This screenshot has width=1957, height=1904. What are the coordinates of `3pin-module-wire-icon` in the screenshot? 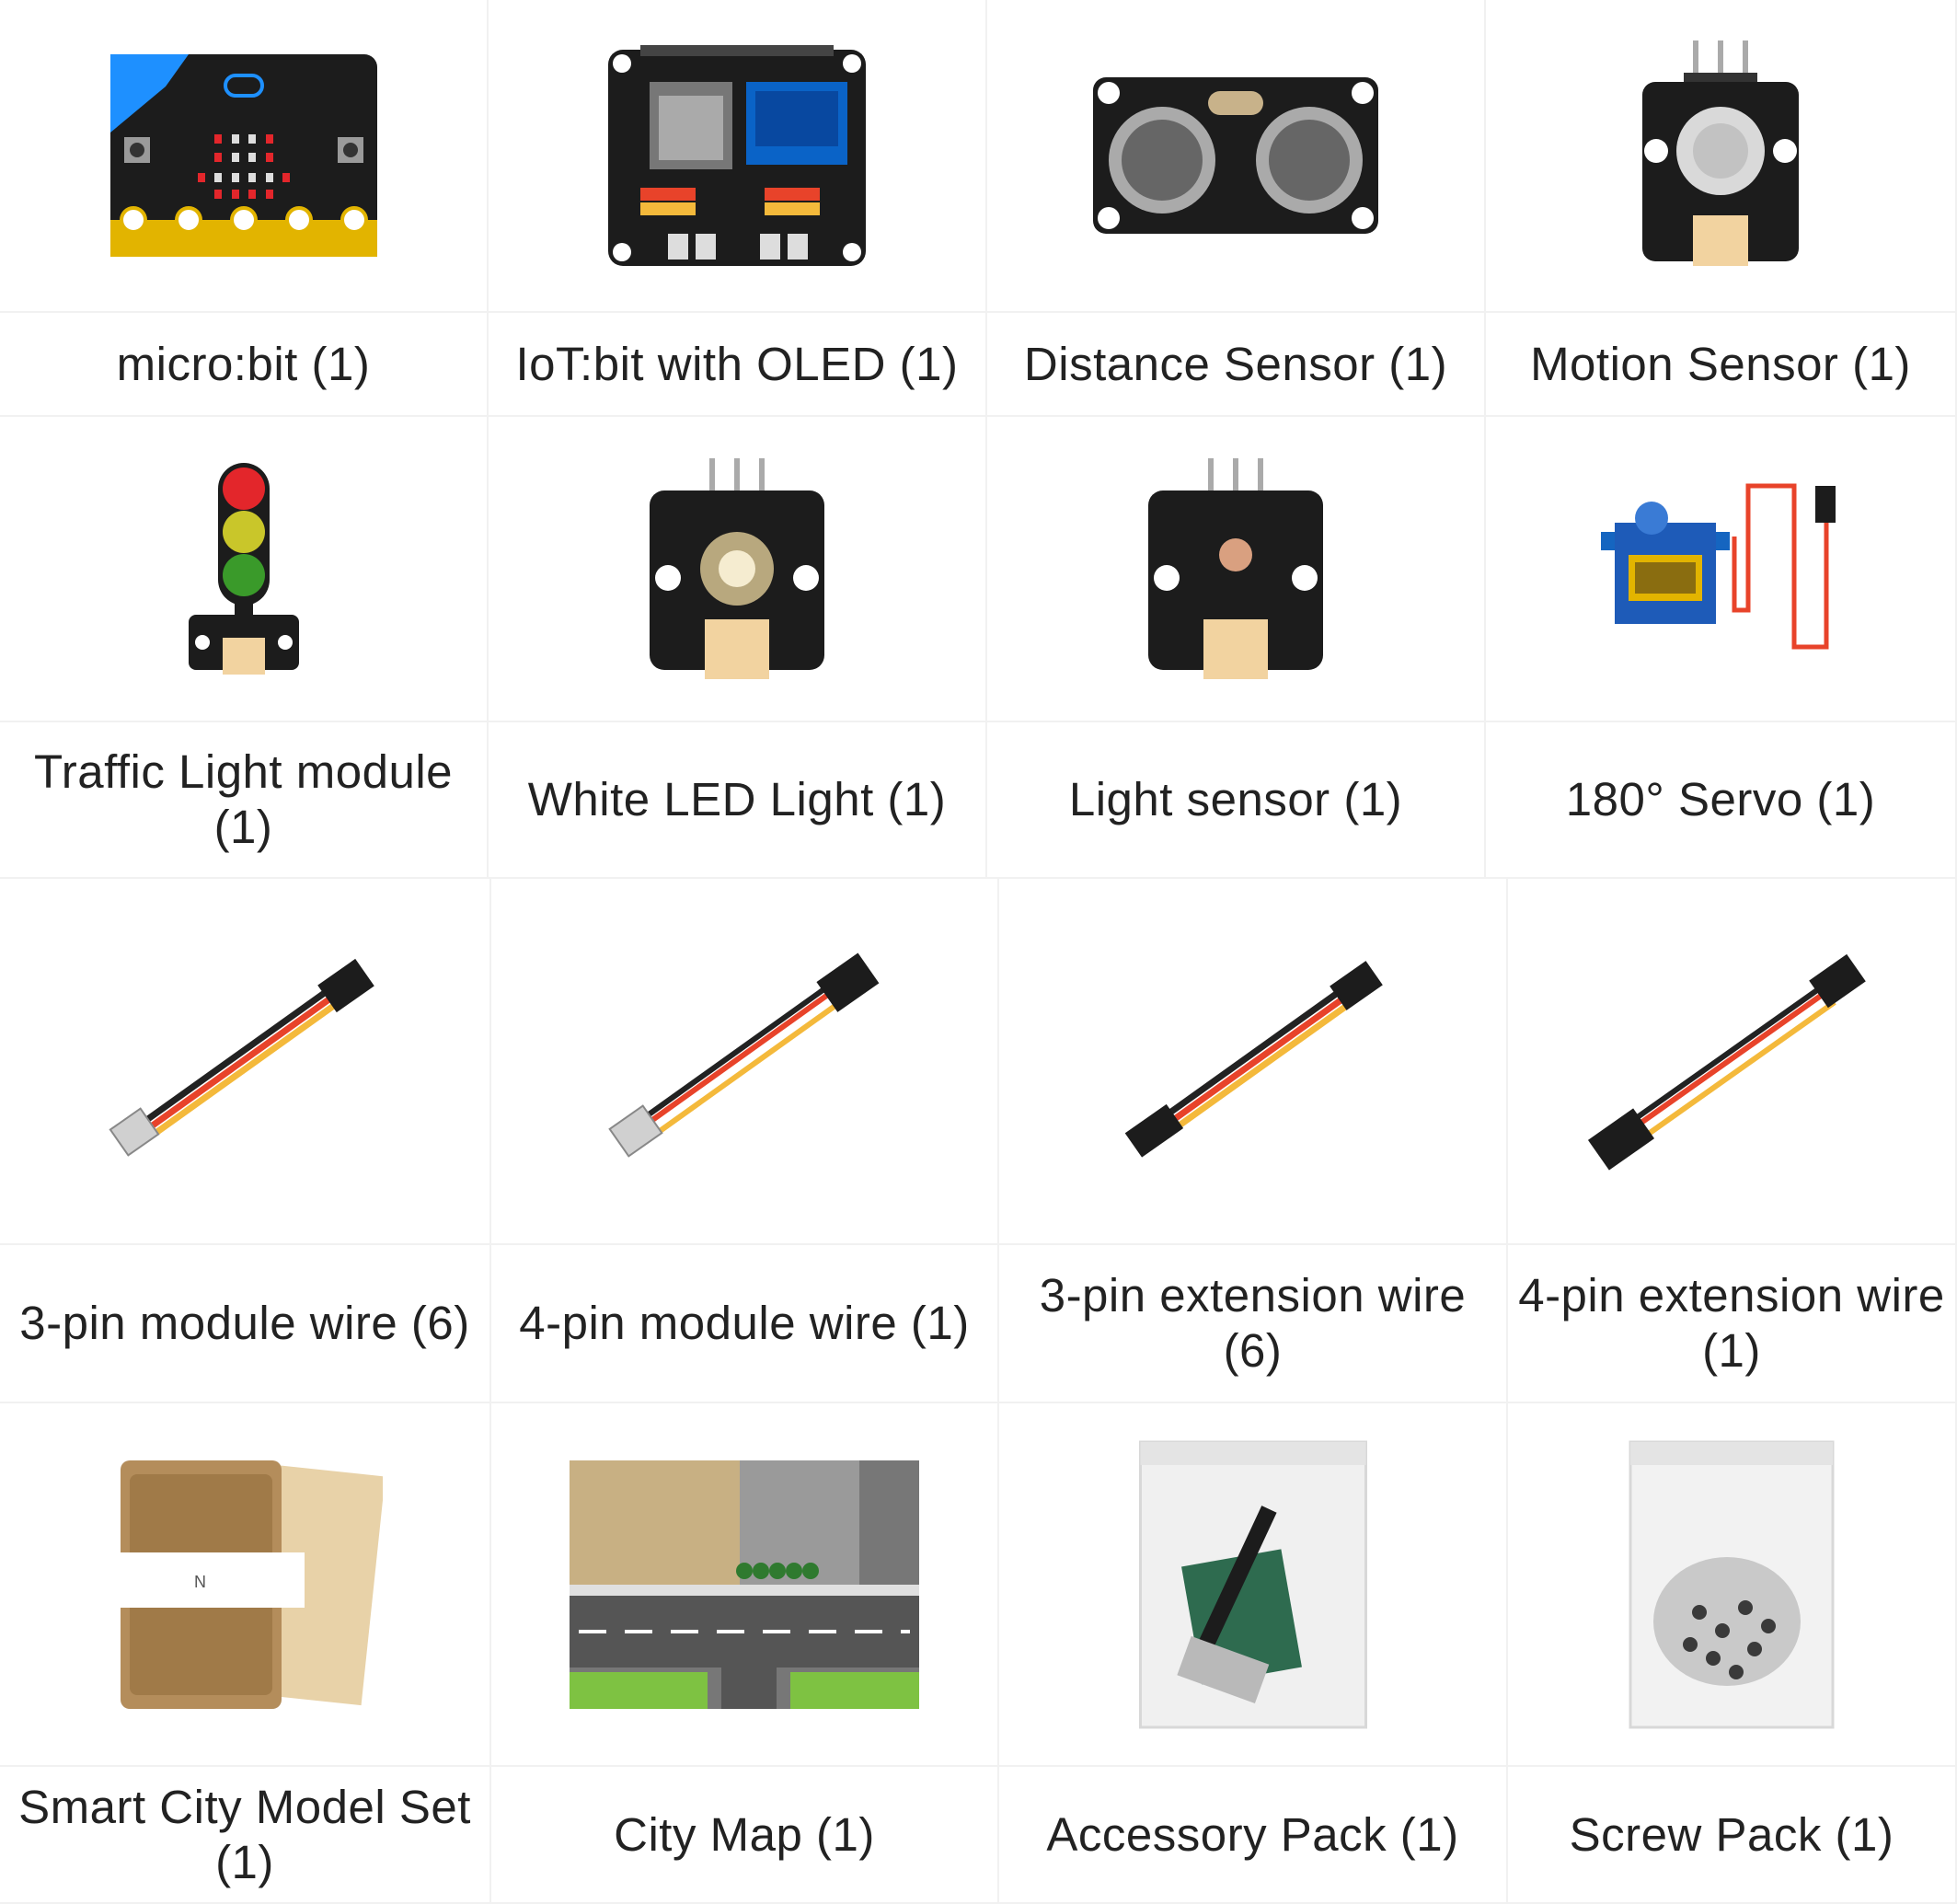 It's located at (241, 1057).